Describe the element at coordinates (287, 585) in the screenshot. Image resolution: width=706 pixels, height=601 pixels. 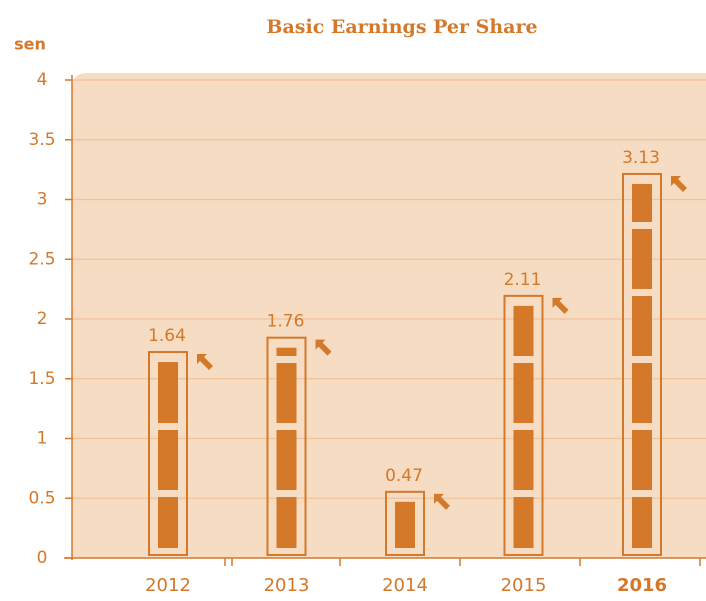
I see `x-tick-label: 2013` at that location.